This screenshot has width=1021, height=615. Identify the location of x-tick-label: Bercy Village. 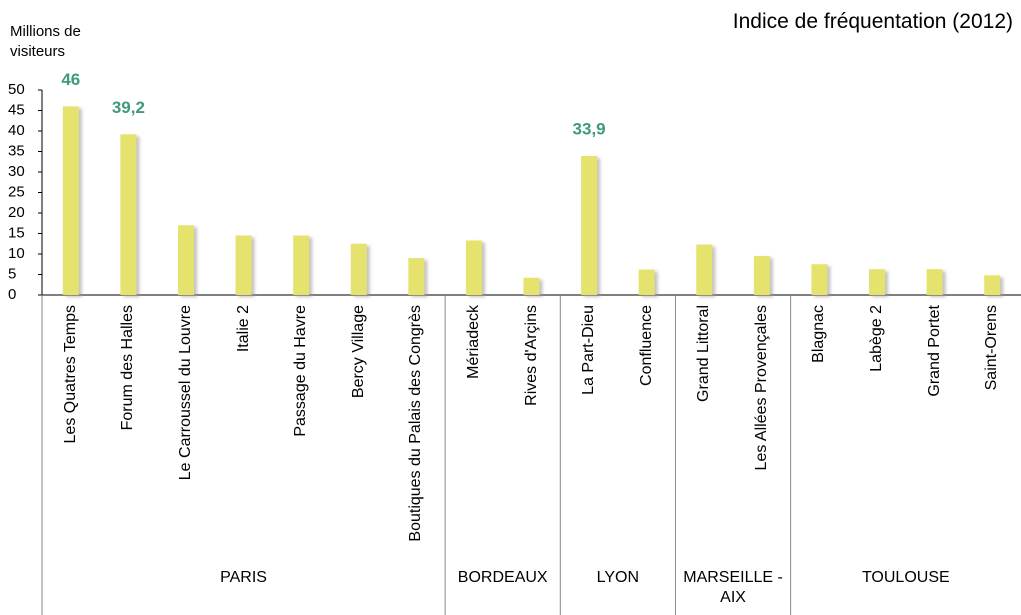
(358, 352).